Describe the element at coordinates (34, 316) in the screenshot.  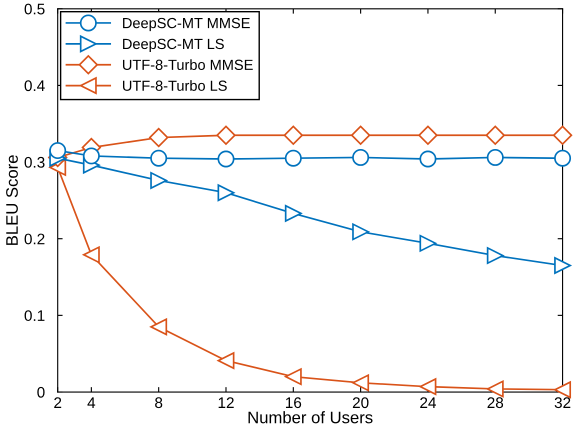
I see `y-tick-label: 0.1` at that location.